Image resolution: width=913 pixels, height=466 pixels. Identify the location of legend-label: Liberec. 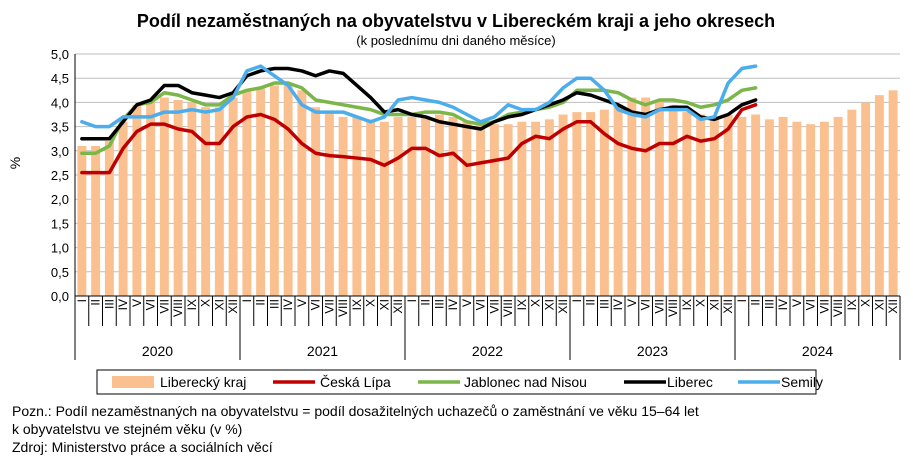
(690, 382).